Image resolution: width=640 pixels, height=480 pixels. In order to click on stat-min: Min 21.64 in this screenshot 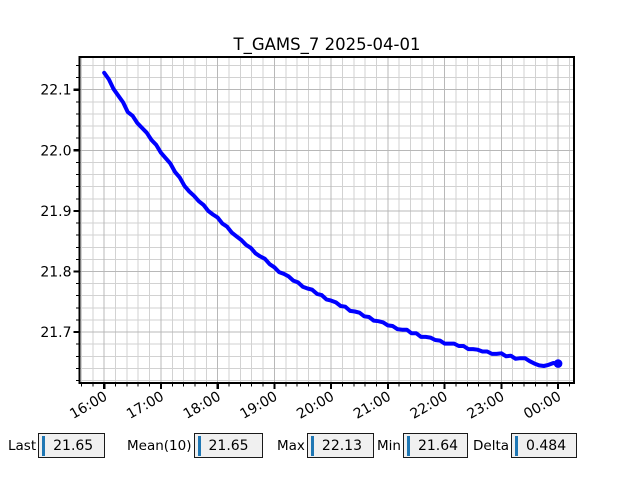, I will do `click(422, 445)`.